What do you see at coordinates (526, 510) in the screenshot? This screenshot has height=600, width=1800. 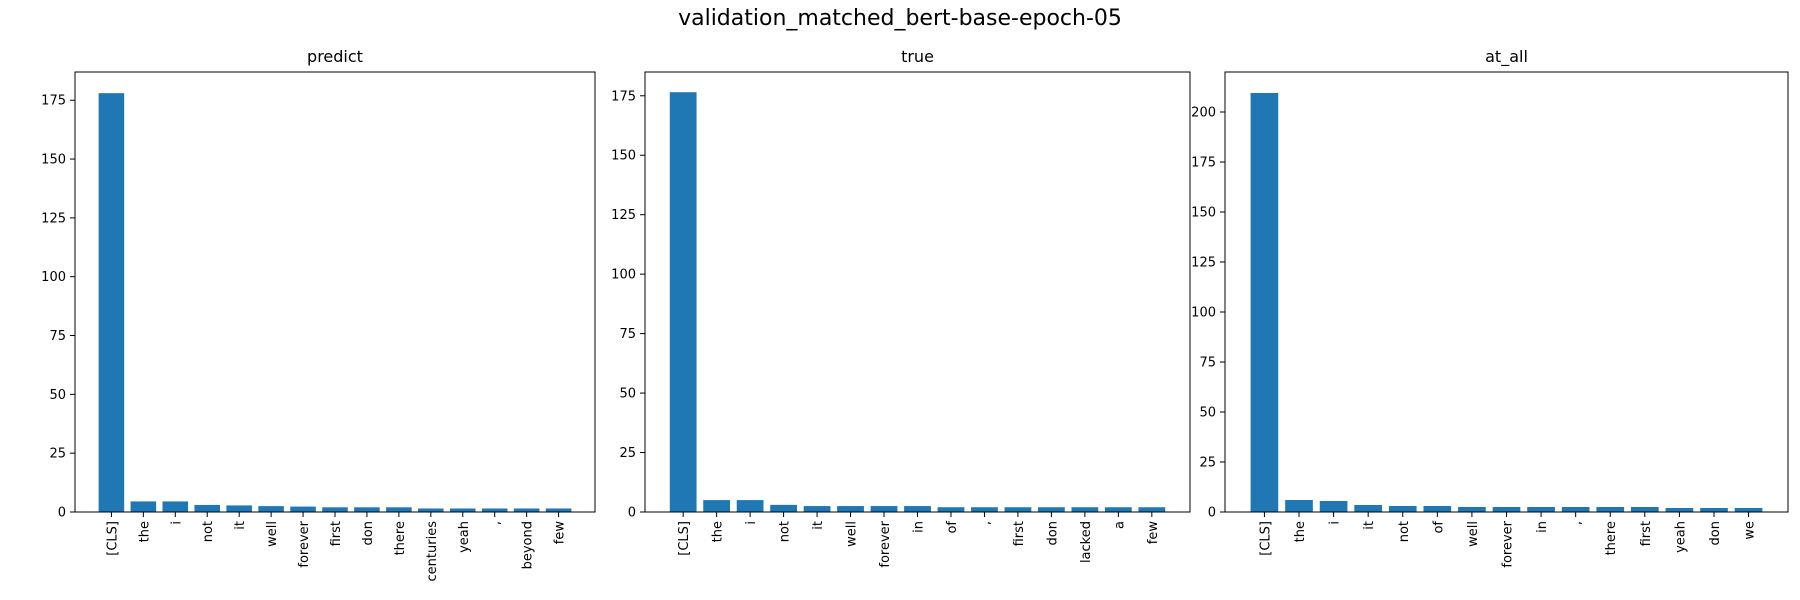 I see `bar-beyond` at bounding box center [526, 510].